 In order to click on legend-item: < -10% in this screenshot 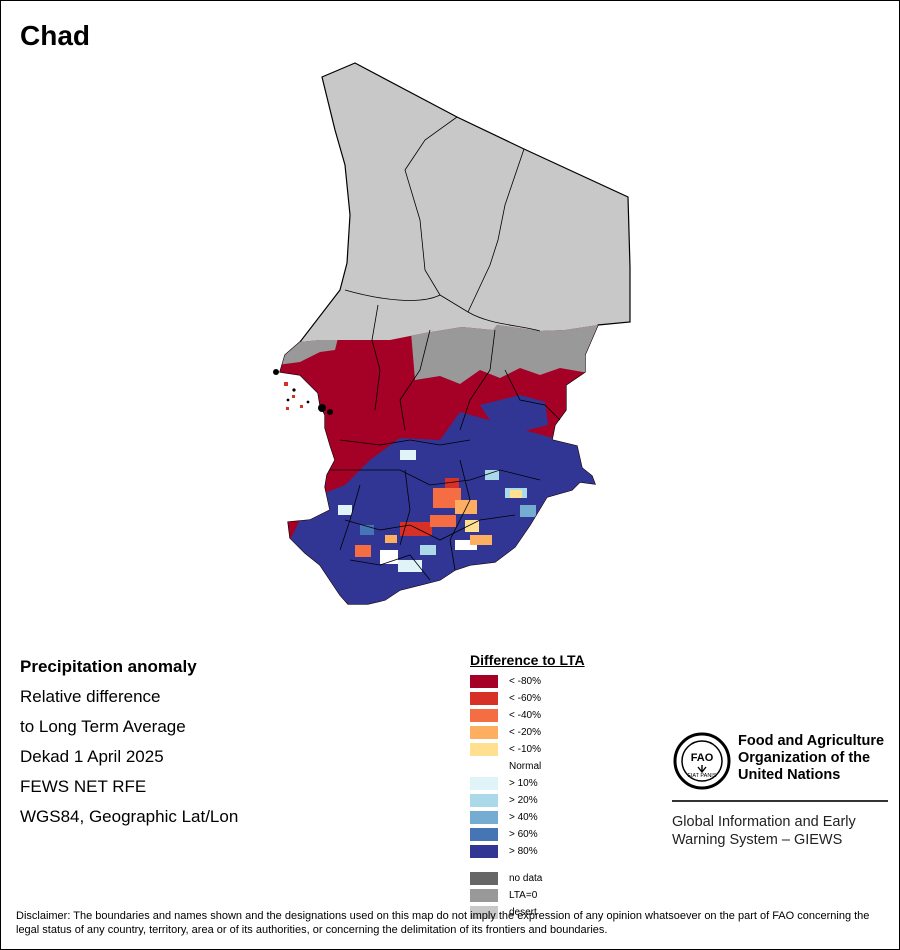, I will do `click(527, 749)`.